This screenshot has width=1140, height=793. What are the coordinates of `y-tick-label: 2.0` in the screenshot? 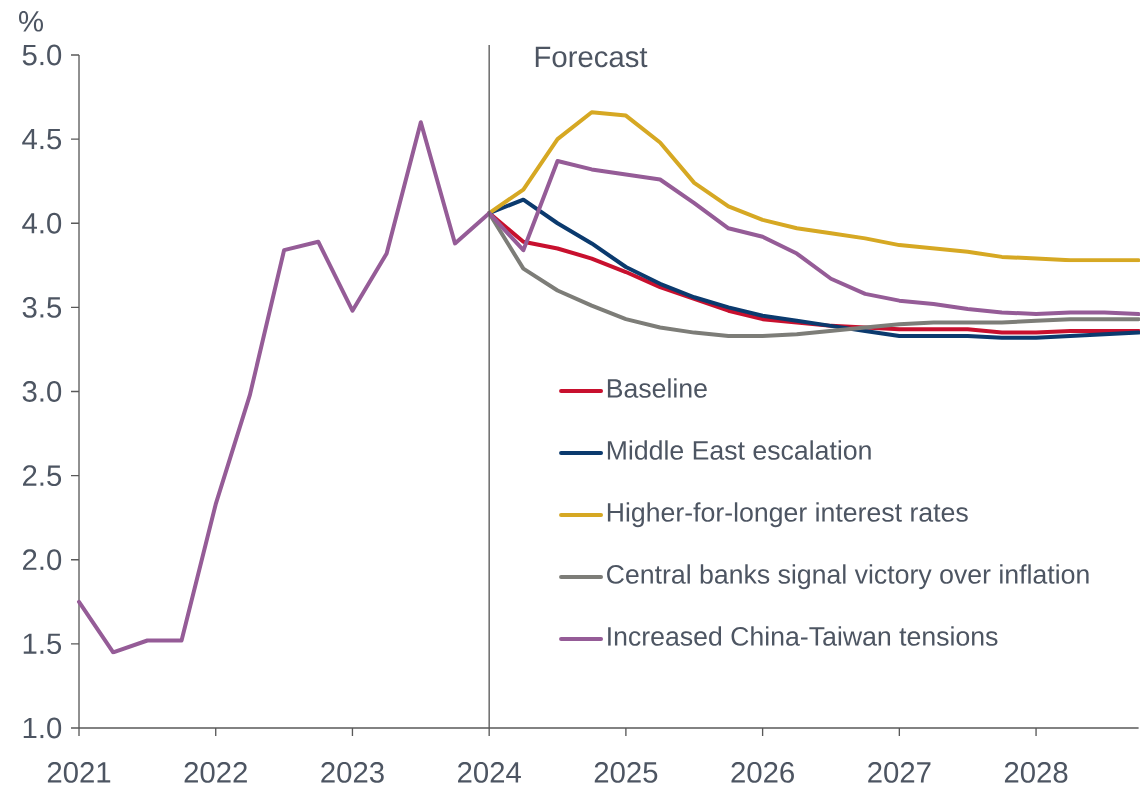 It's located at (42, 560).